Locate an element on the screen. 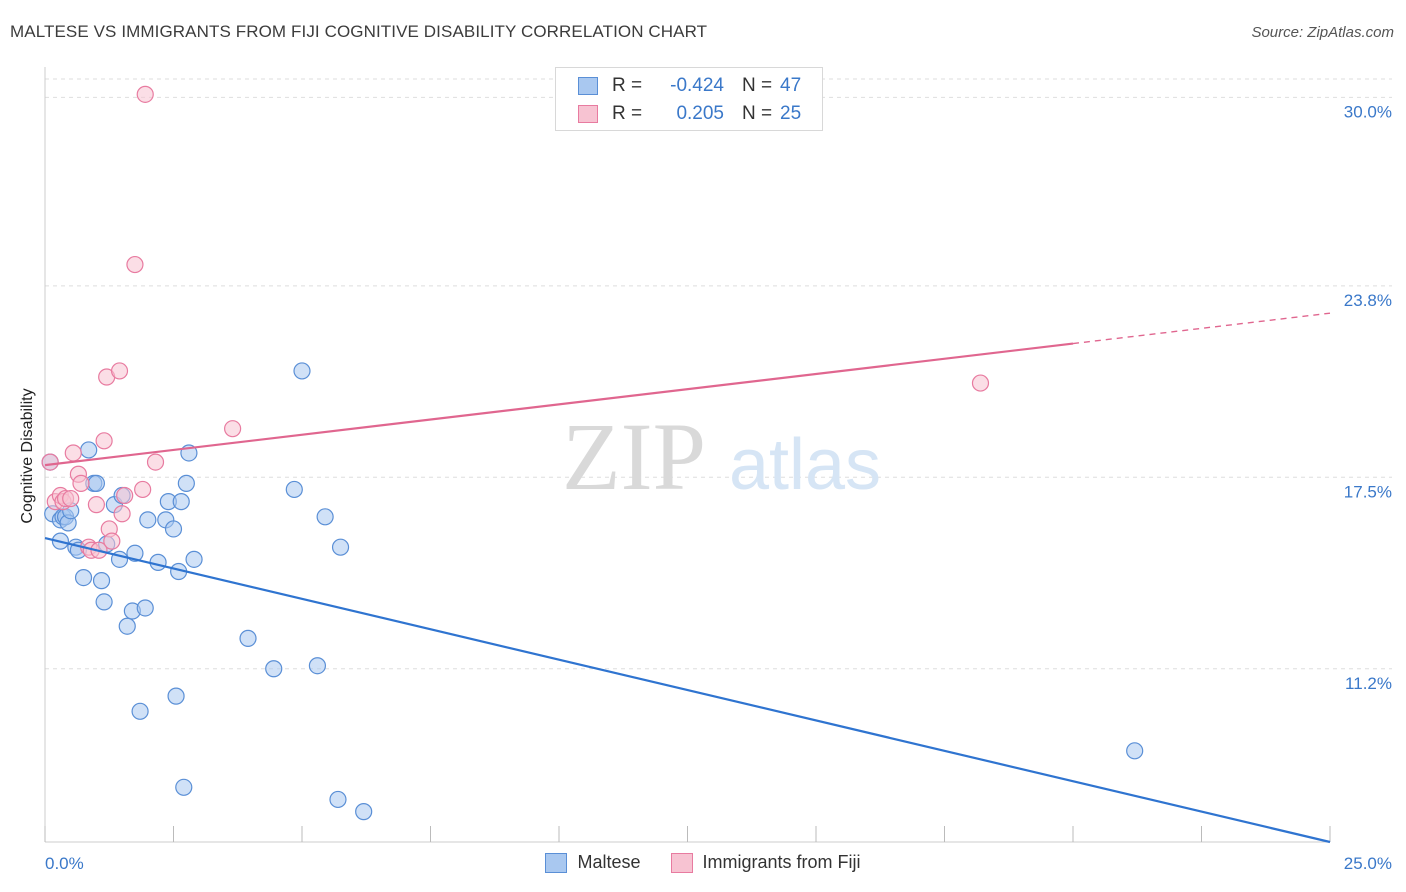 This screenshot has height=892, width=1406. y-tick-label: 11.2% is located at coordinates (1368, 683).